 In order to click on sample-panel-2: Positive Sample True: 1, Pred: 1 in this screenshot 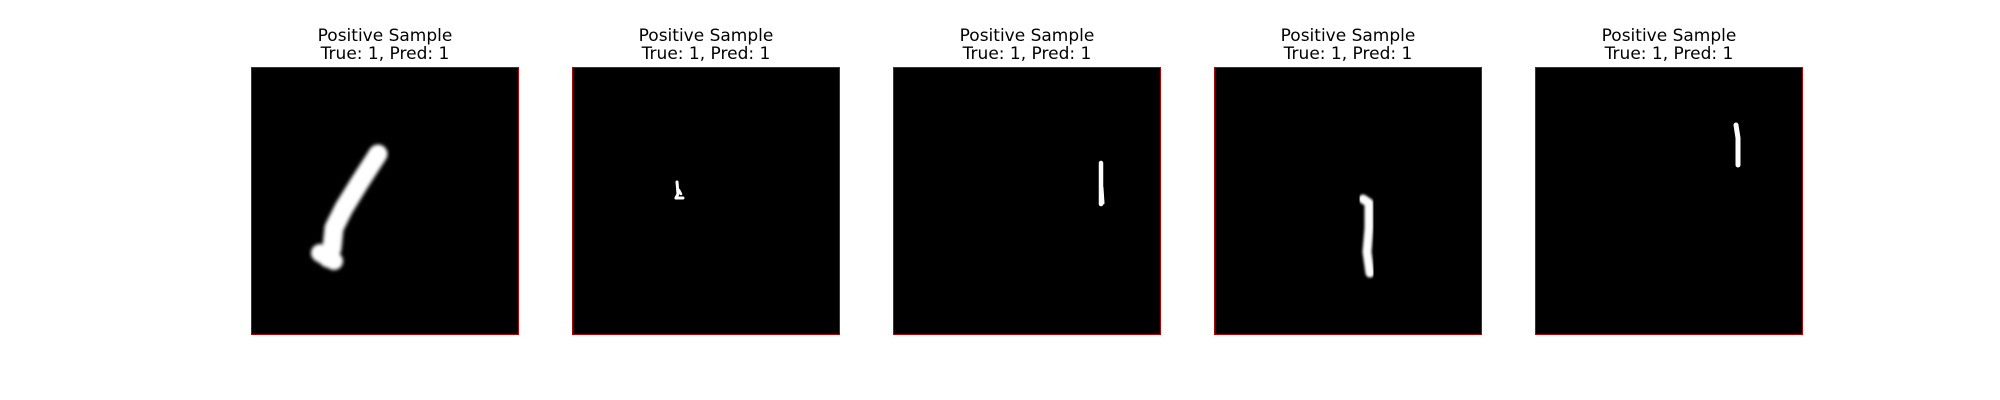, I will do `click(706, 200)`.